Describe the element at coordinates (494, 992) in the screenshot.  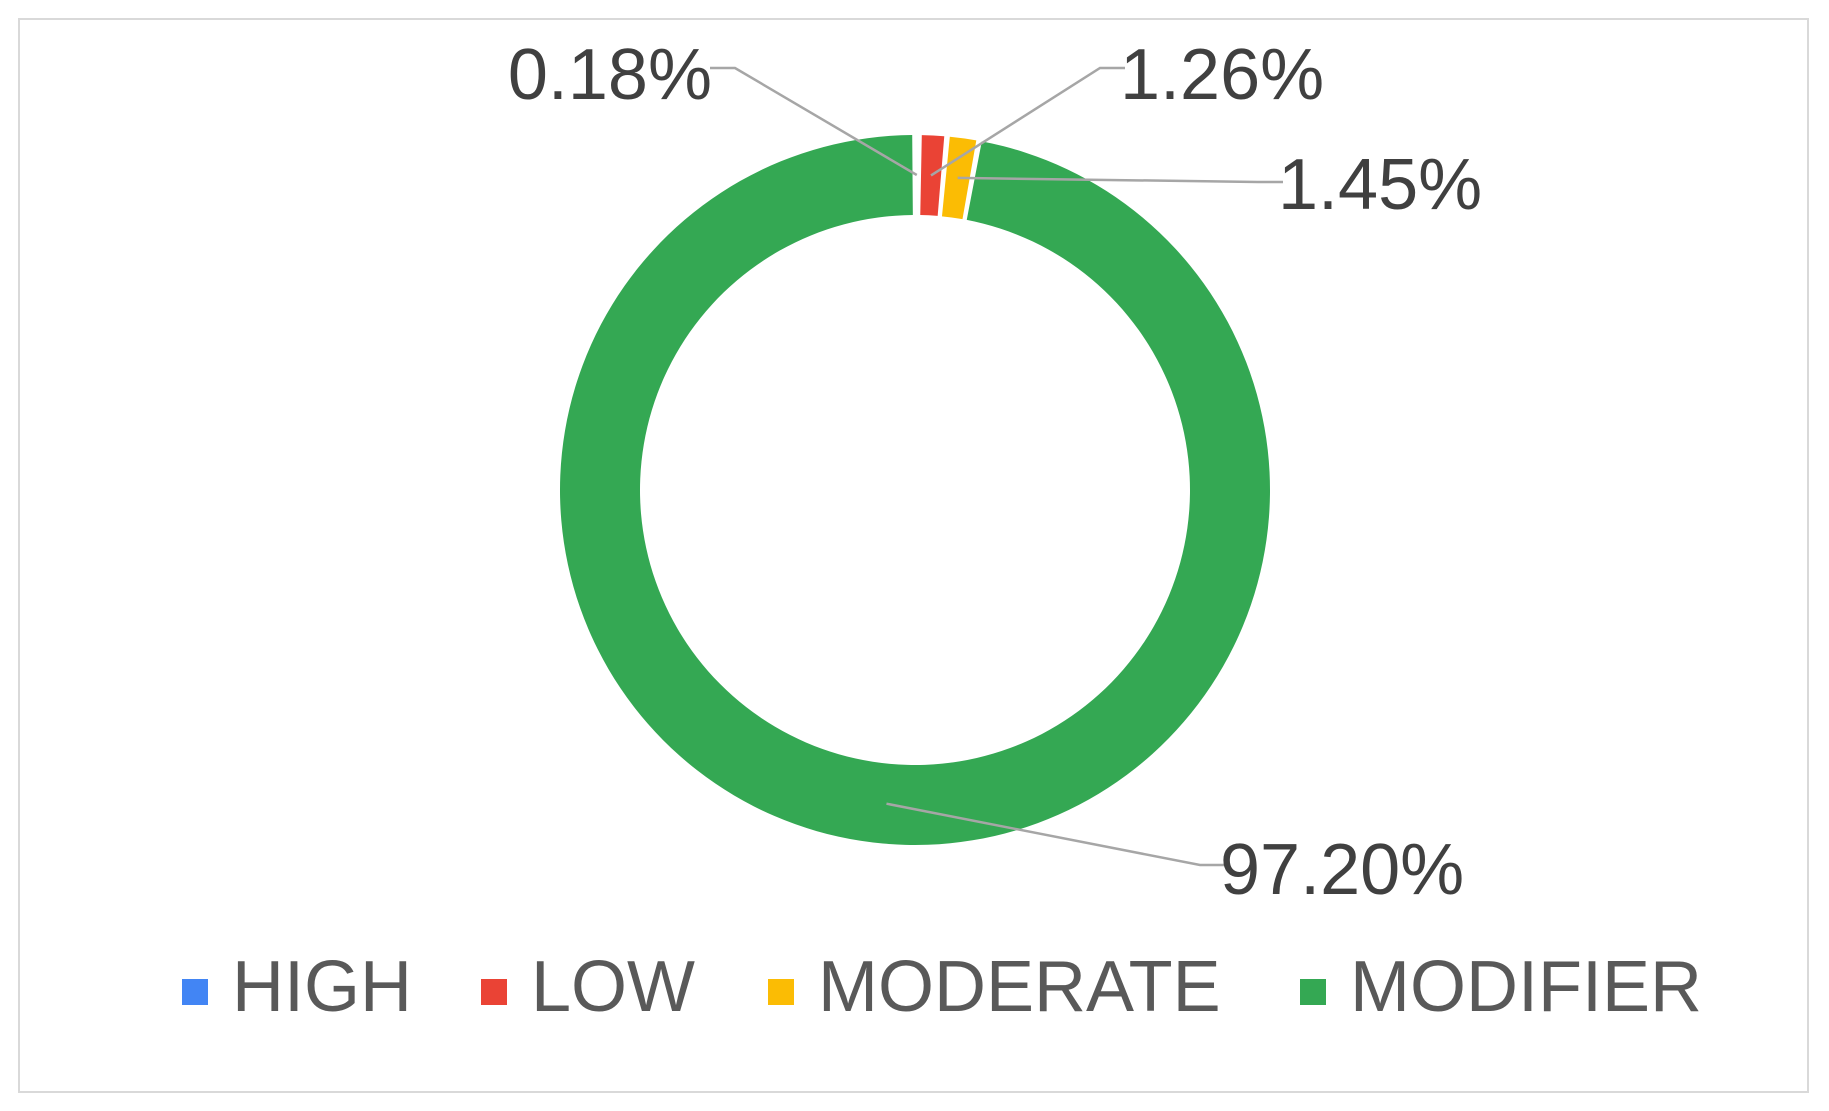
I see `legend-swatch-low` at that location.